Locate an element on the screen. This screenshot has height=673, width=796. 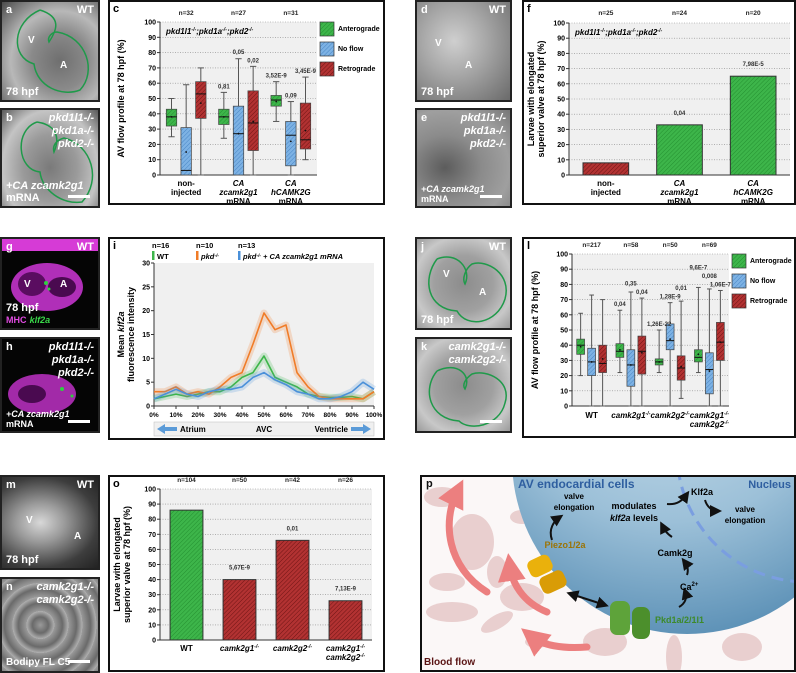
panel-letter: c is located at coordinates (116, 9).